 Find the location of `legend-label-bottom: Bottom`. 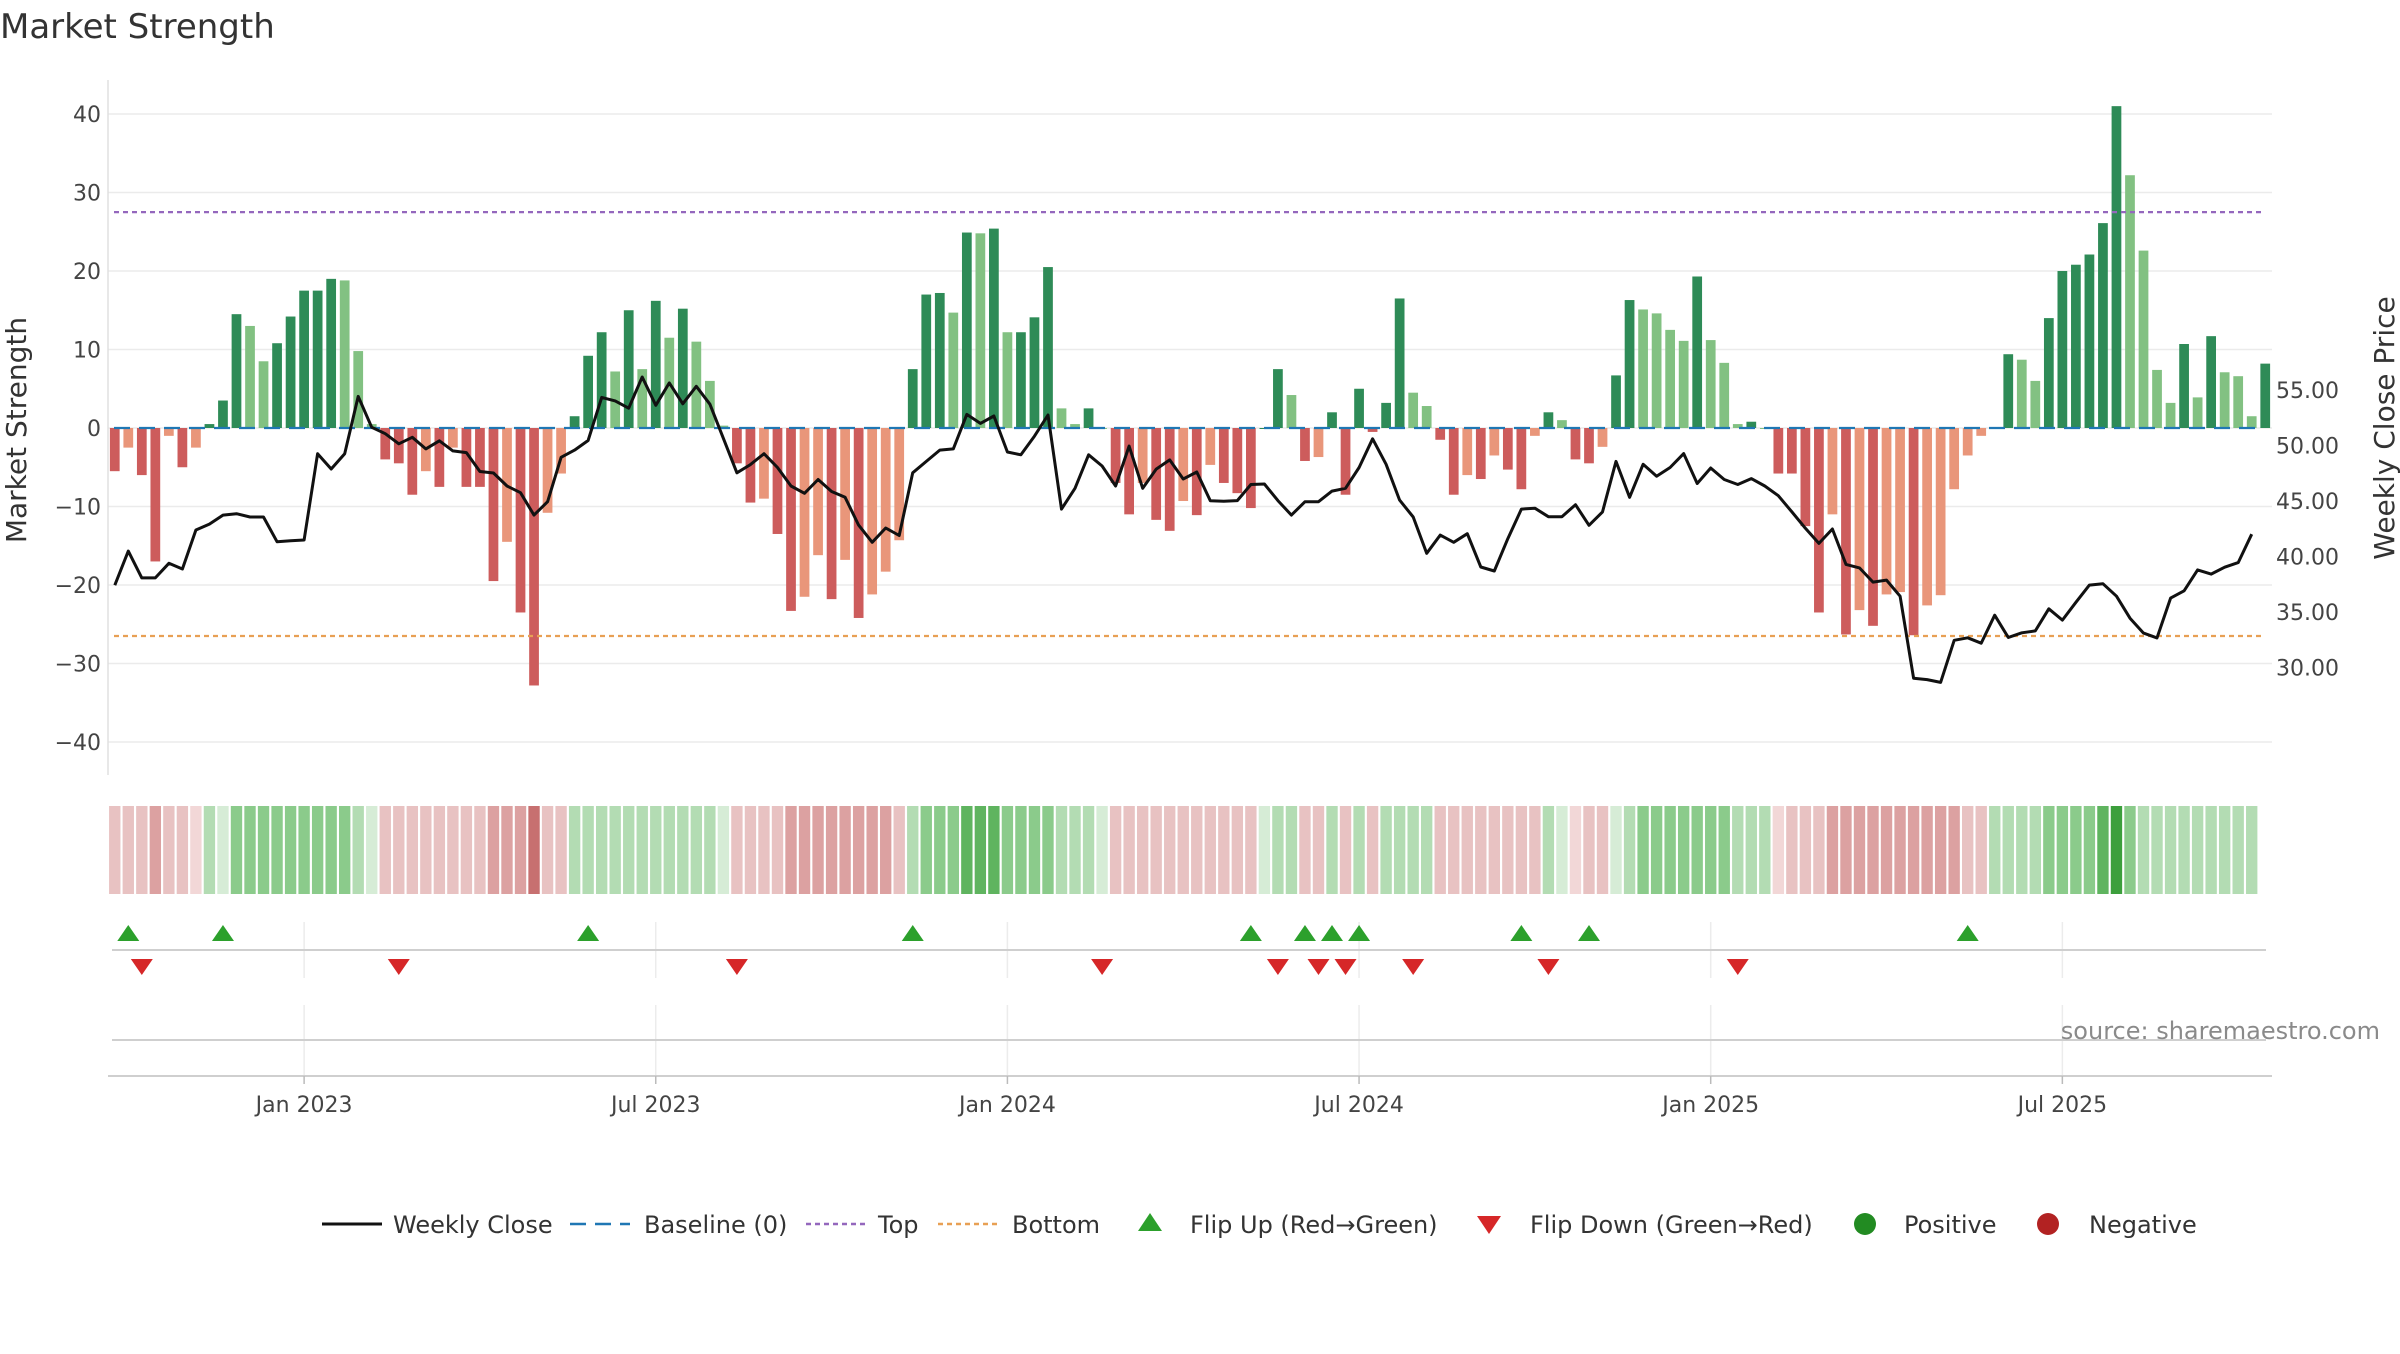

legend-label-bottom: Bottom is located at coordinates (1056, 1225).